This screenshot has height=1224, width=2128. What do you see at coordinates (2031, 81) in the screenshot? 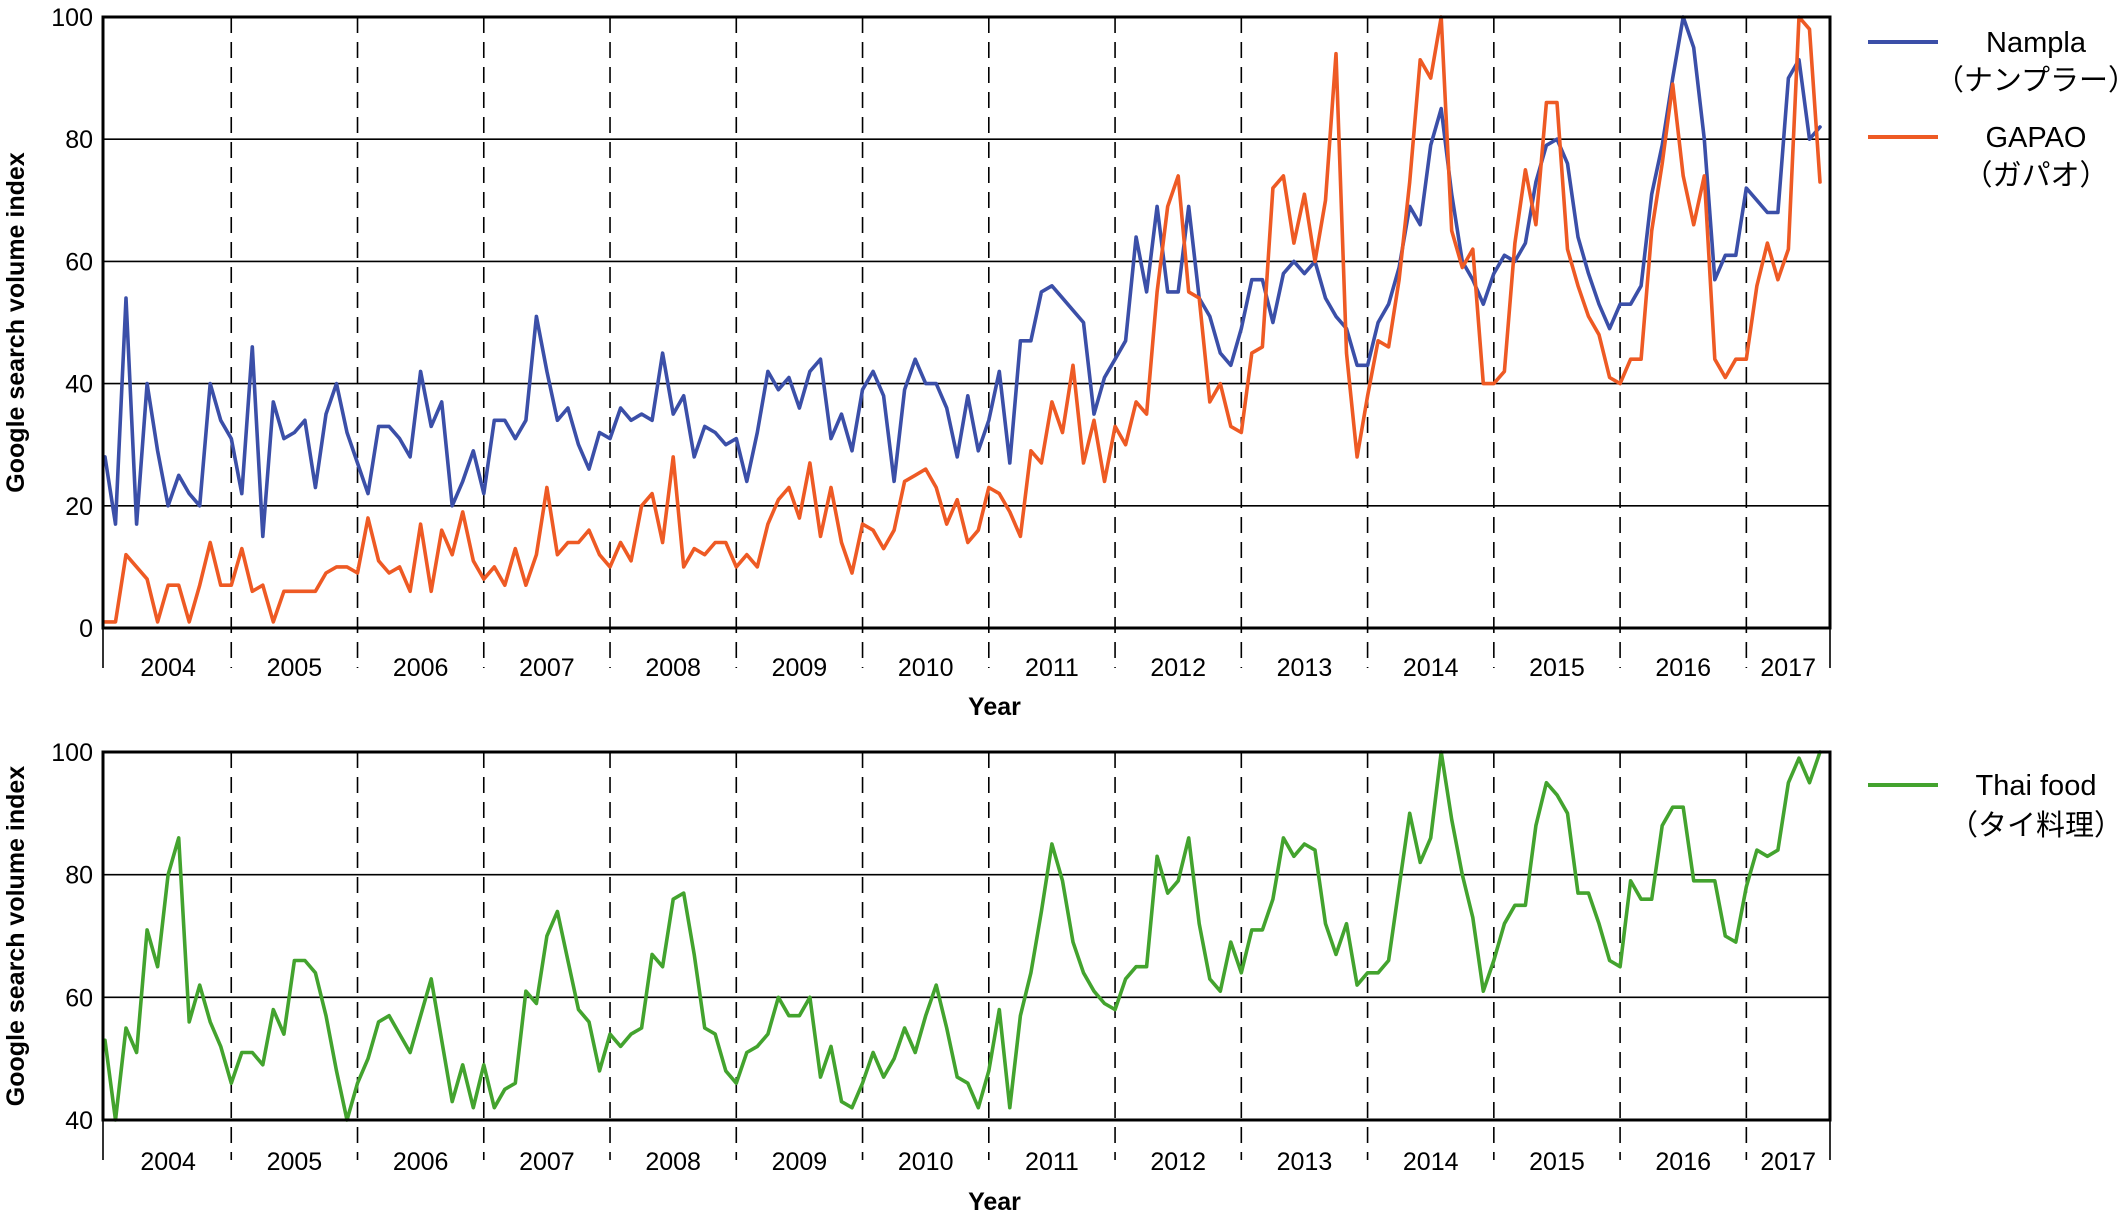
I see `legend-label-jp: （ナンプラー）` at bounding box center [2031, 81].